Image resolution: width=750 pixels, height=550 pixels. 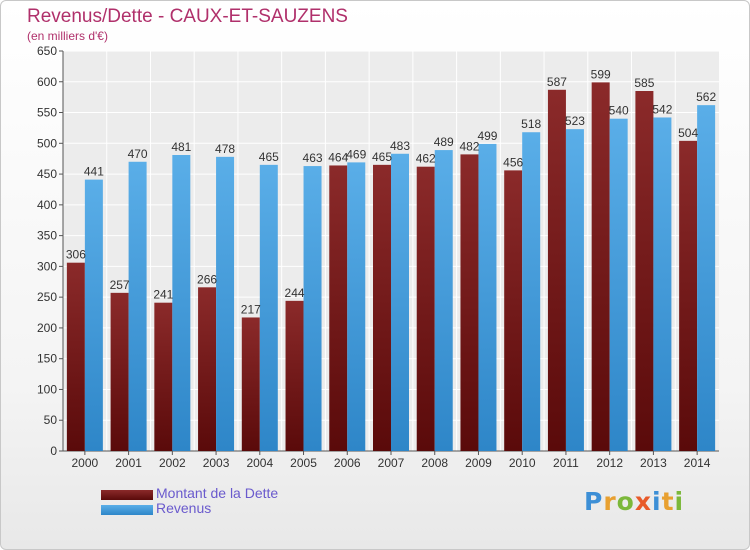 I want to click on data-label-revenue: 483, so click(x=400, y=146).